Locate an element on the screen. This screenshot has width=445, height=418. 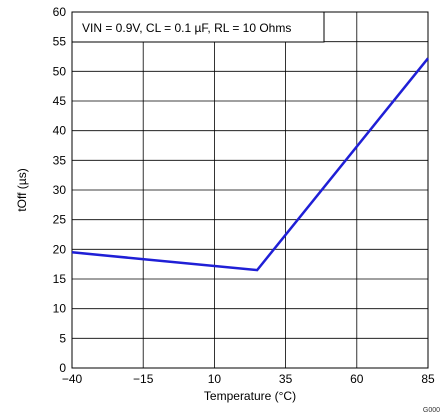
annotation-box is located at coordinates (198, 27).